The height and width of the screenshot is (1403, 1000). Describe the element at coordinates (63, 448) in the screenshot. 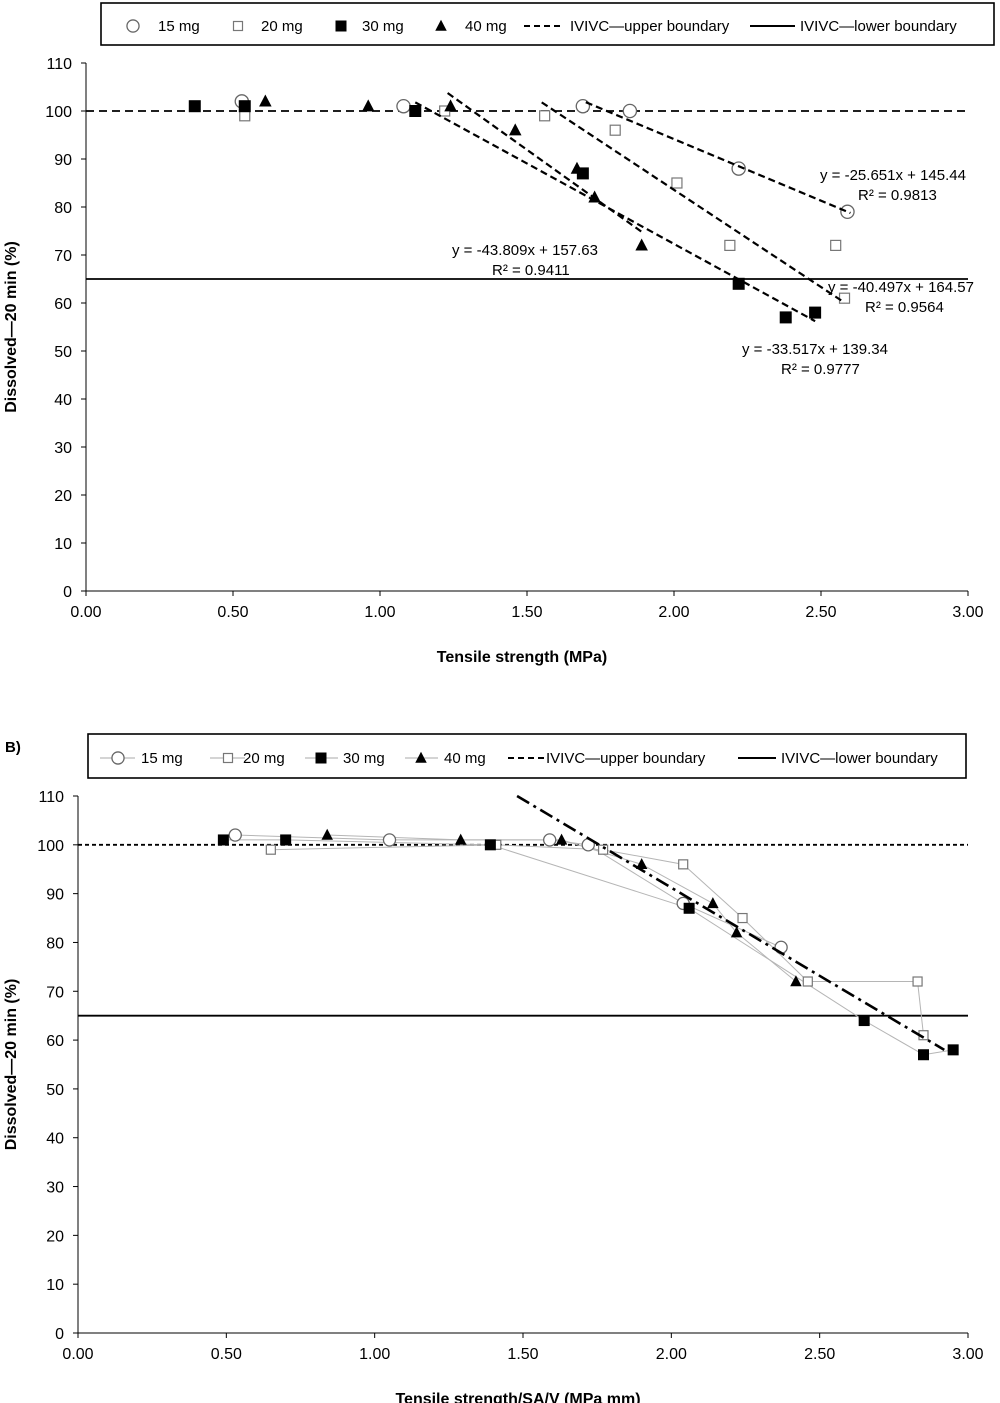

I see `y-tick-label: 30` at that location.